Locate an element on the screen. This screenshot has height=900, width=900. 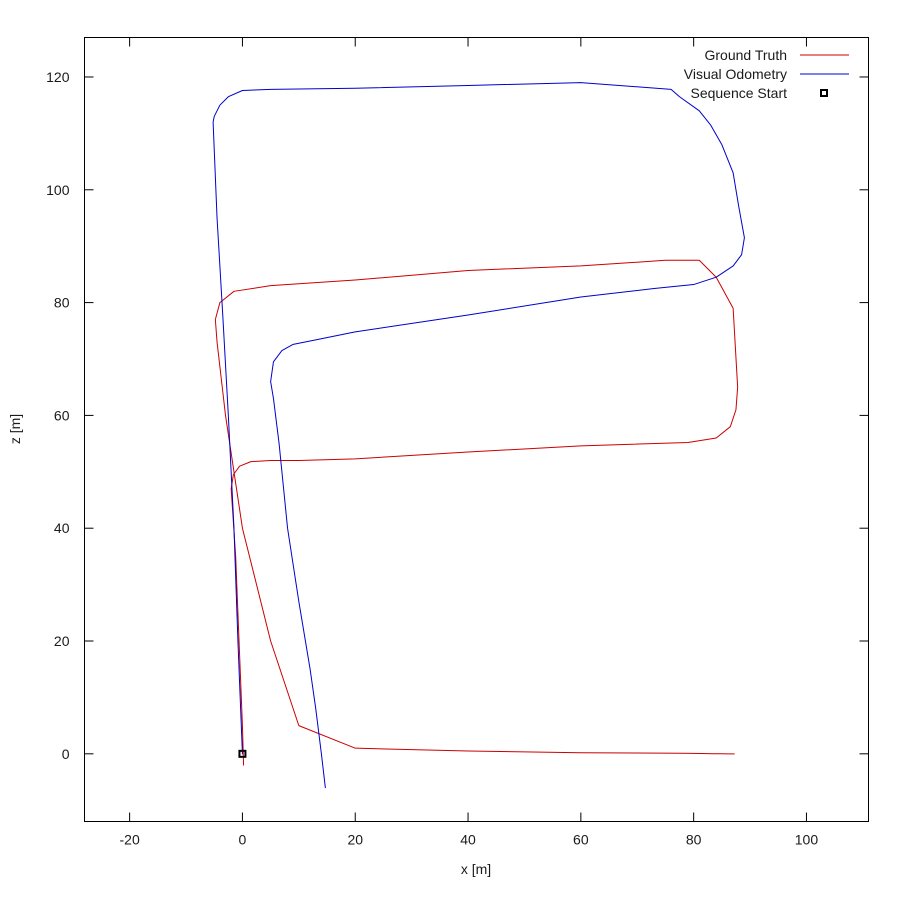
x-tick-label: -20 is located at coordinates (130, 840).